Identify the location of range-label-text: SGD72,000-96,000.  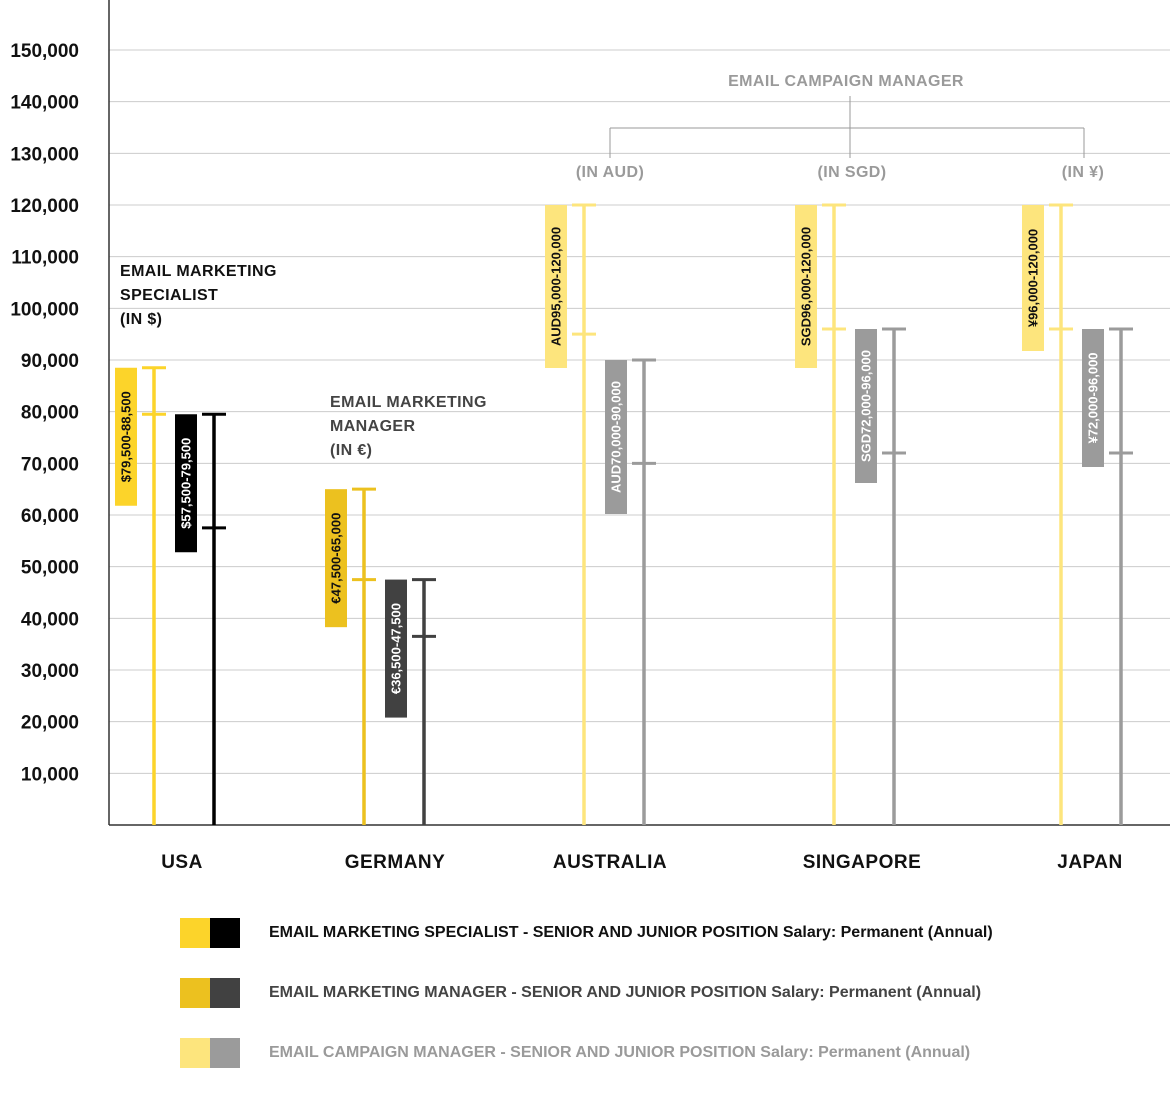
(866, 406).